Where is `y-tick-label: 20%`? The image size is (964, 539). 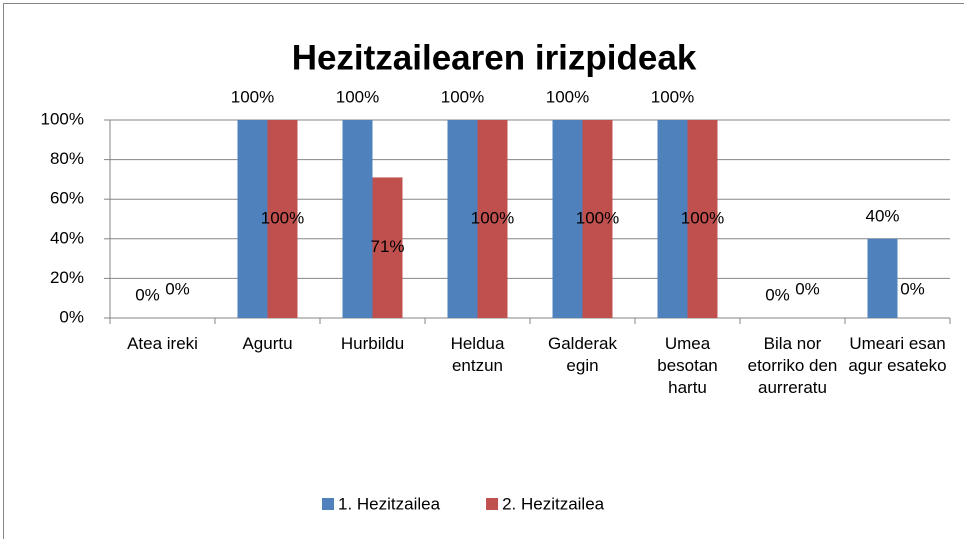
y-tick-label: 20% is located at coordinates (67, 277).